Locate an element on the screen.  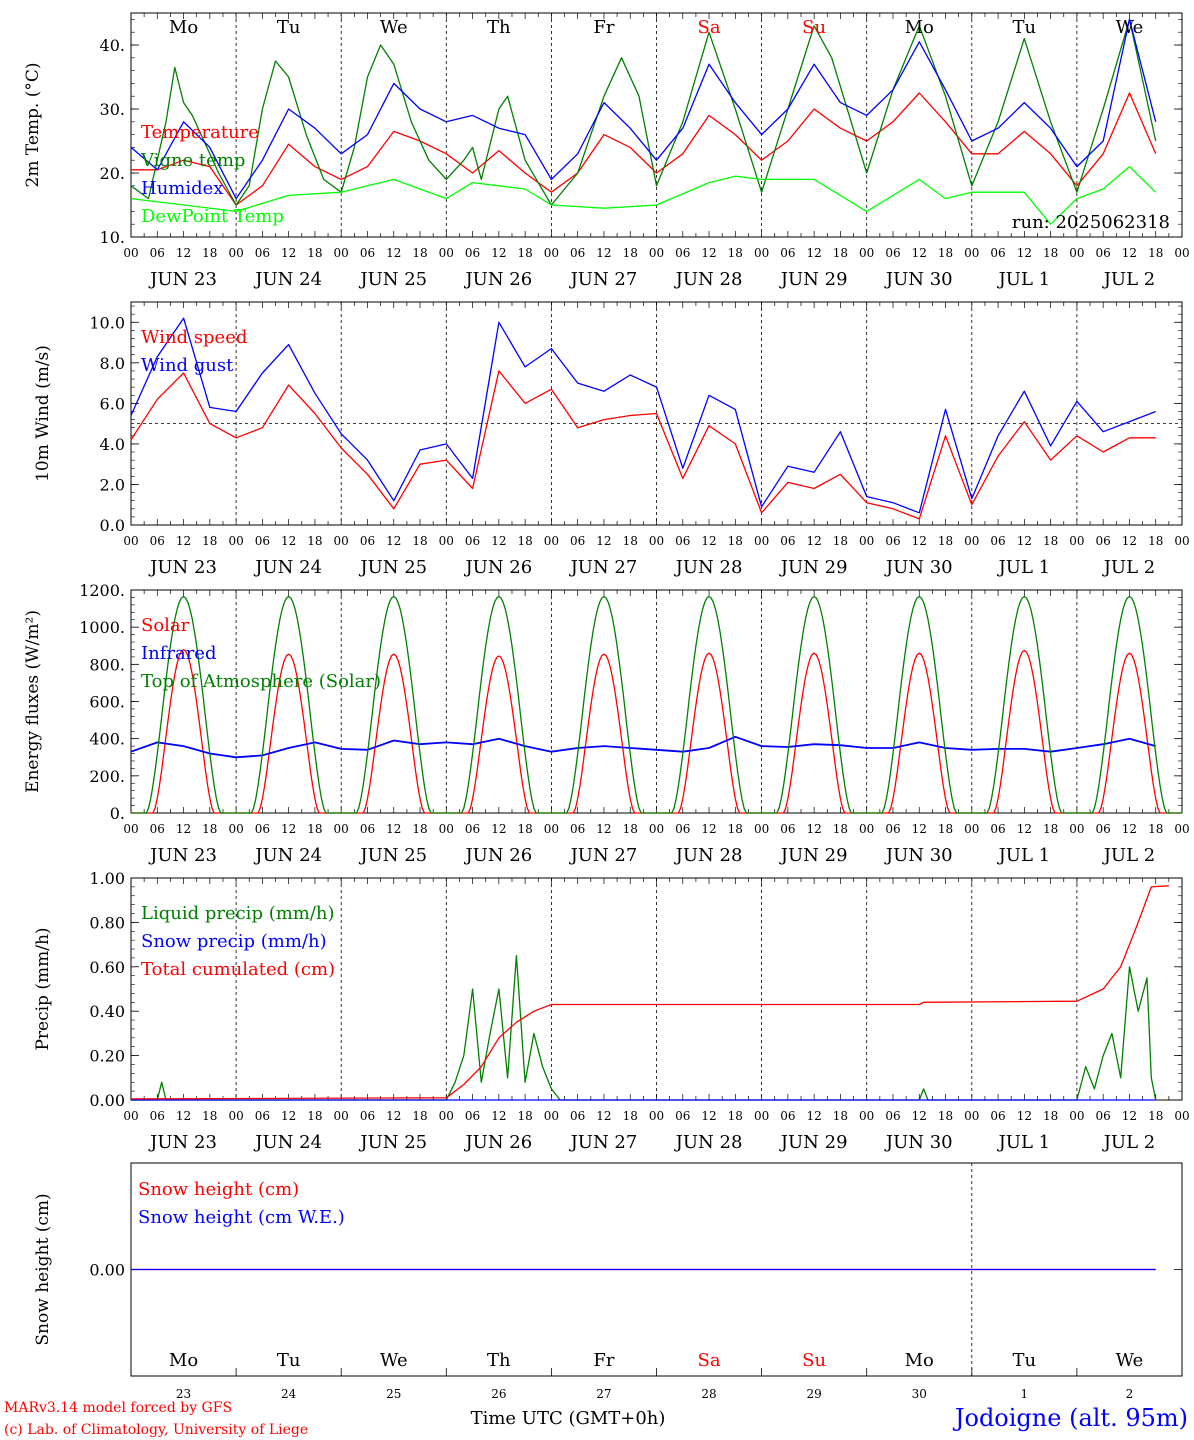
legend-entry: Total cumulated (cm) is located at coordinates (238, 969).